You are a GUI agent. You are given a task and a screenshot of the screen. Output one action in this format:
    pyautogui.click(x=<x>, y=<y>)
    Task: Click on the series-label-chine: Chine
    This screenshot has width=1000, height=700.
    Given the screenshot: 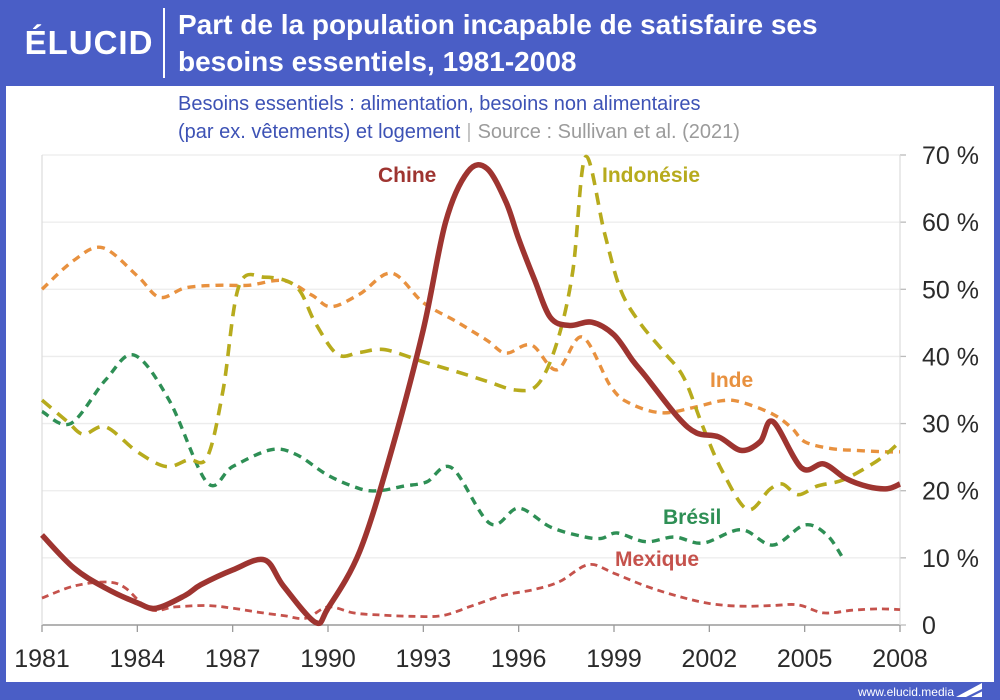 What is the action you would take?
    pyautogui.click(x=407, y=175)
    